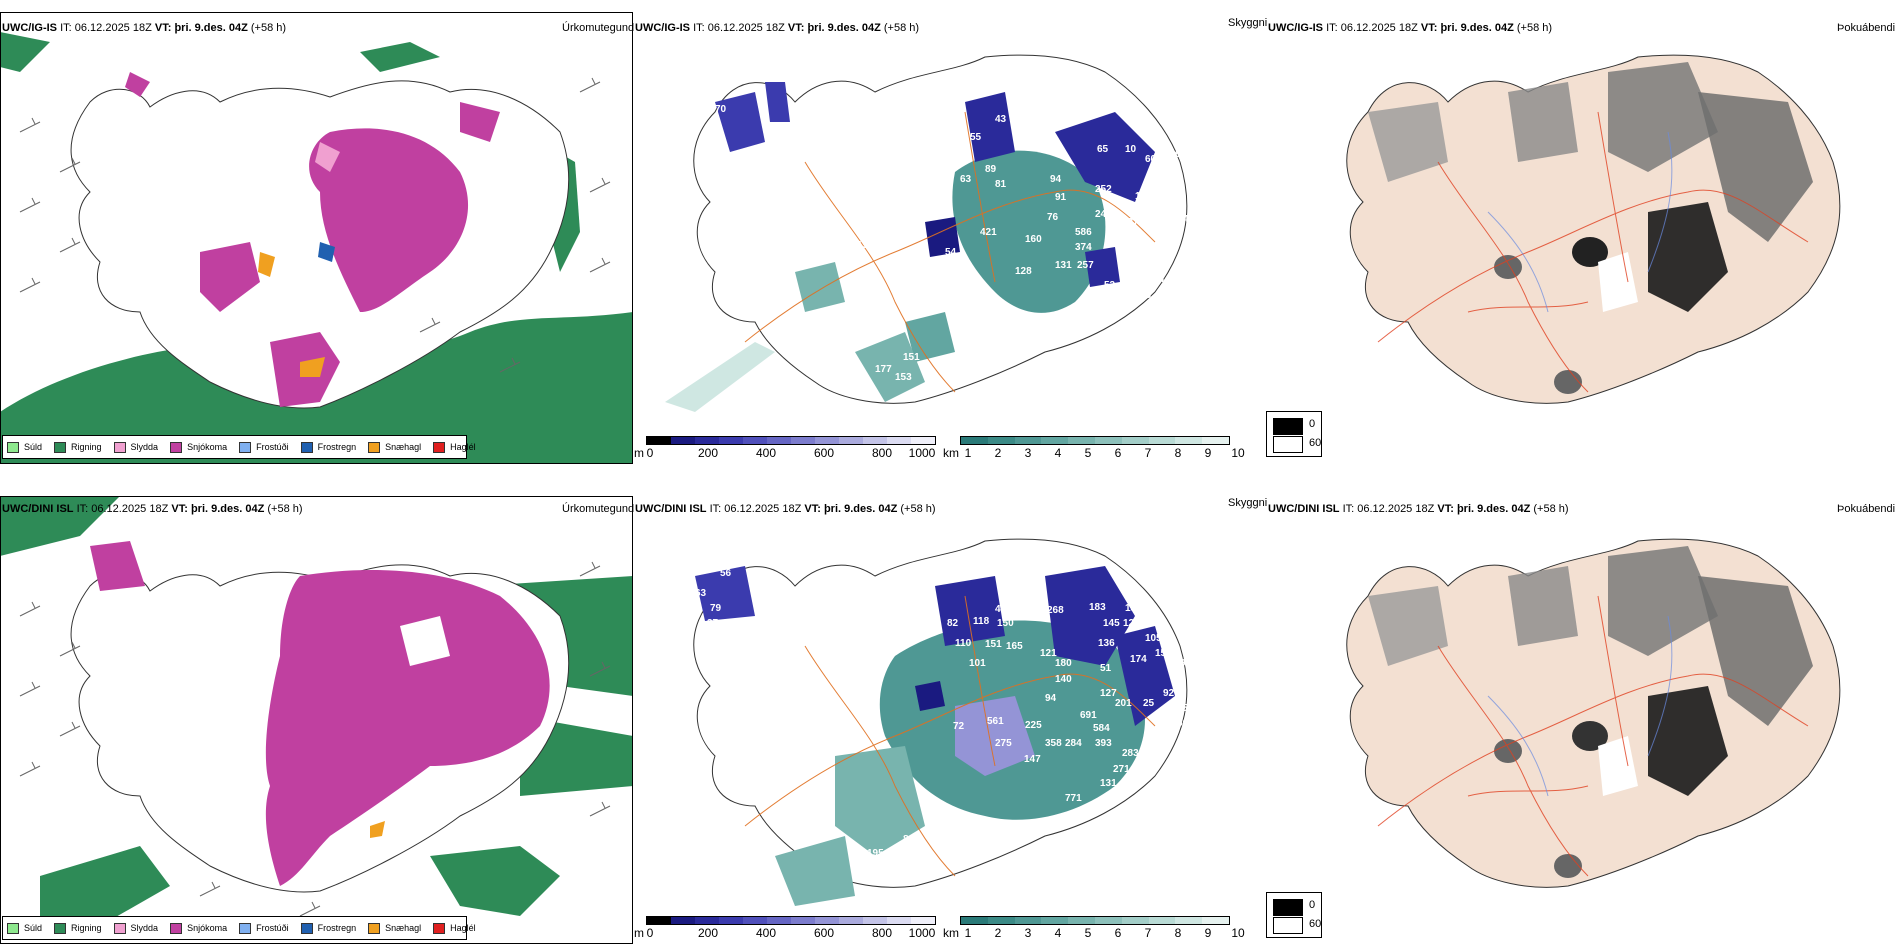 This screenshot has height=950, width=1900. Describe the element at coordinates (1593, 229) in the screenshot. I see `fog-map-top-svg` at that location.